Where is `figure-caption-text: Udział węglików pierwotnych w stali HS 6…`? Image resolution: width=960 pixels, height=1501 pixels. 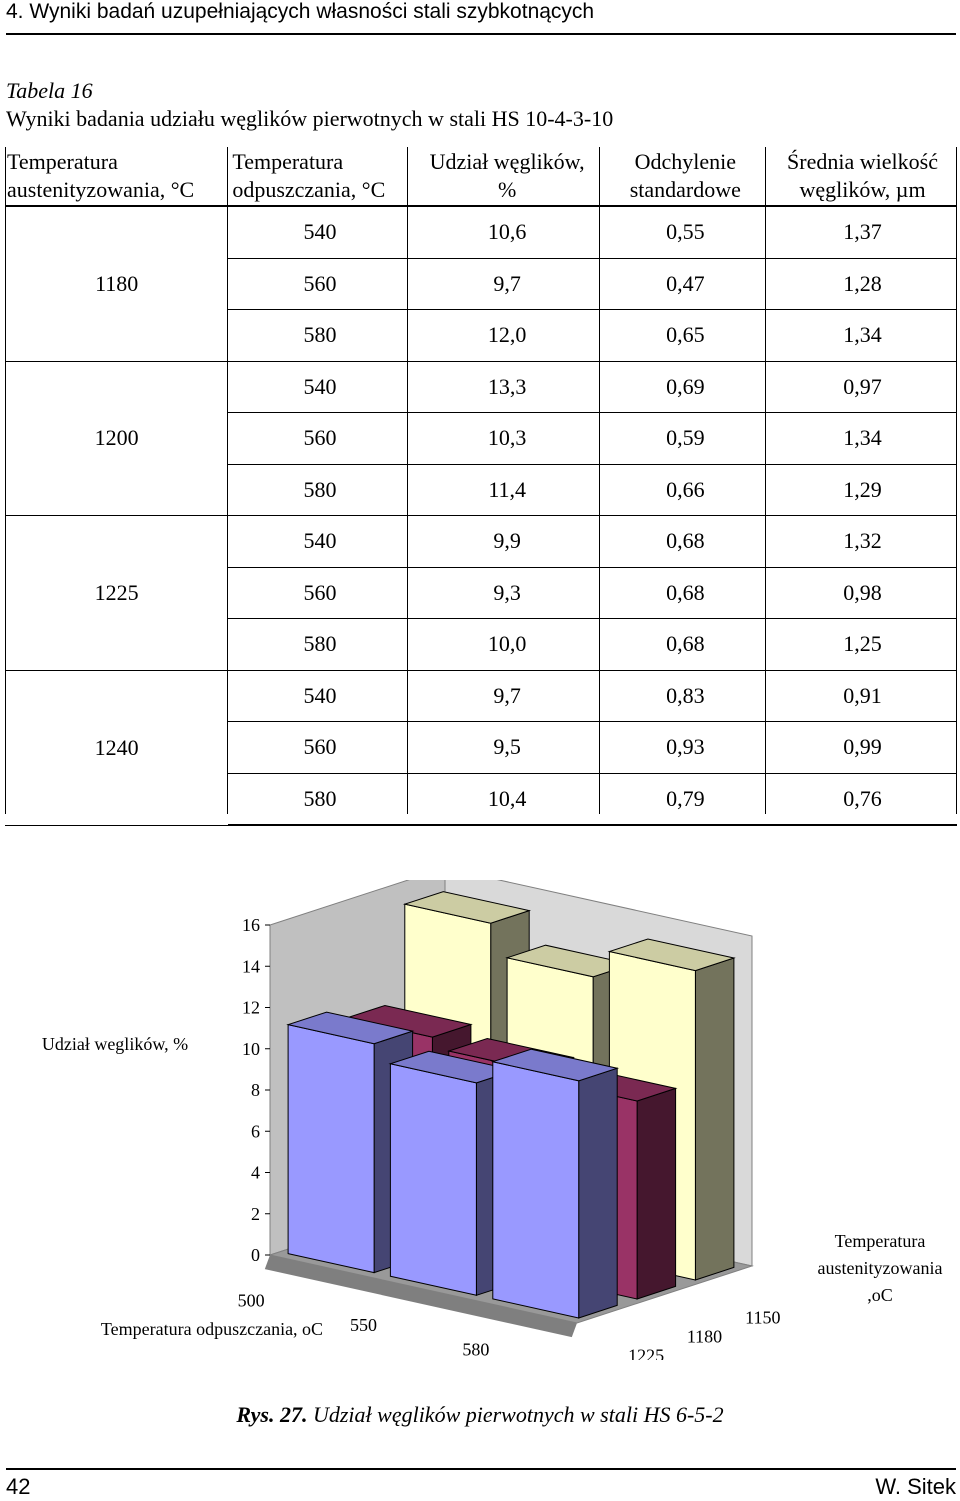
figure-caption-text: Udział węglików pierwotnych w stali HS 6… is located at coordinates (518, 1414).